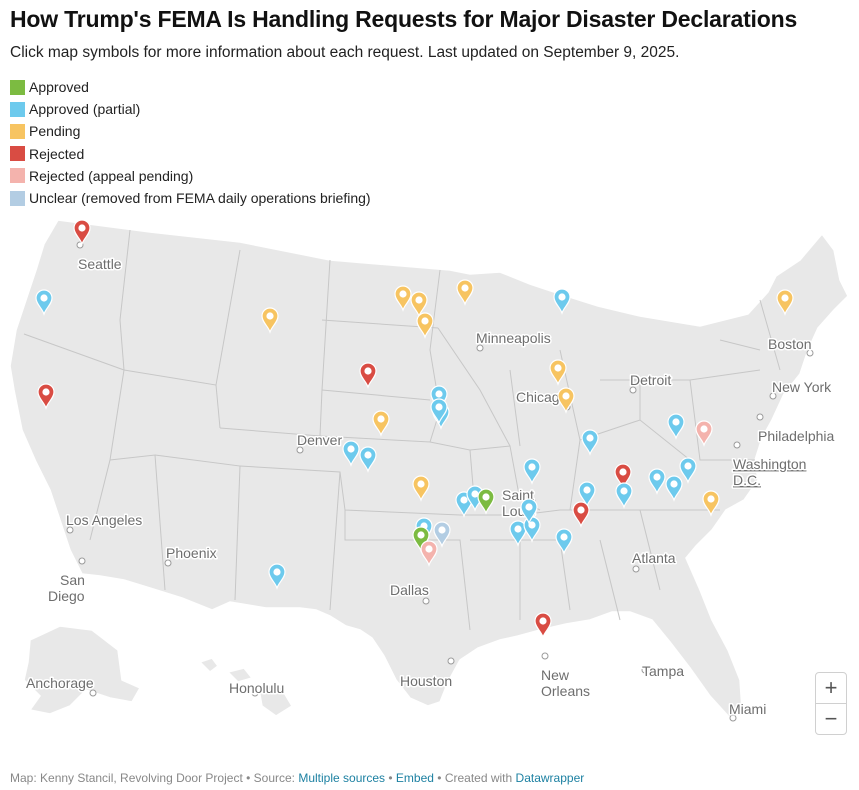  Describe the element at coordinates (72, 580) in the screenshot. I see `city-label: San` at that location.